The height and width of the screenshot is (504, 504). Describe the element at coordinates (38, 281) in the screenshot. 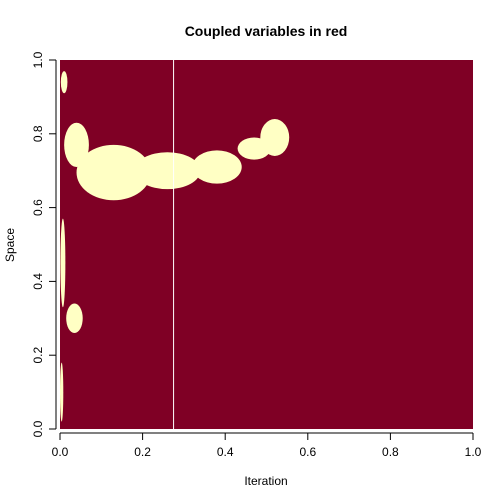

I see `y-tick-label: 0.4` at that location.